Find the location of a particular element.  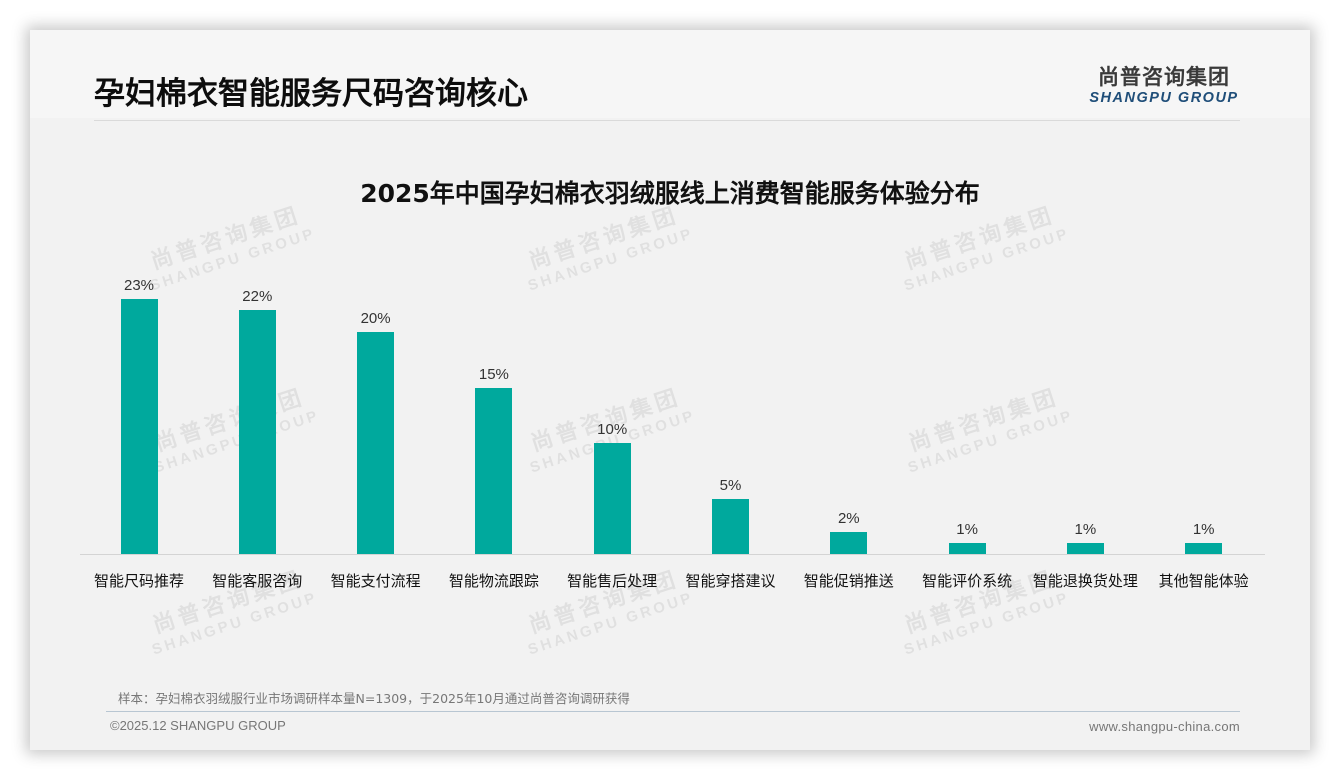

bar-value-label: 22% is located at coordinates (257, 296).